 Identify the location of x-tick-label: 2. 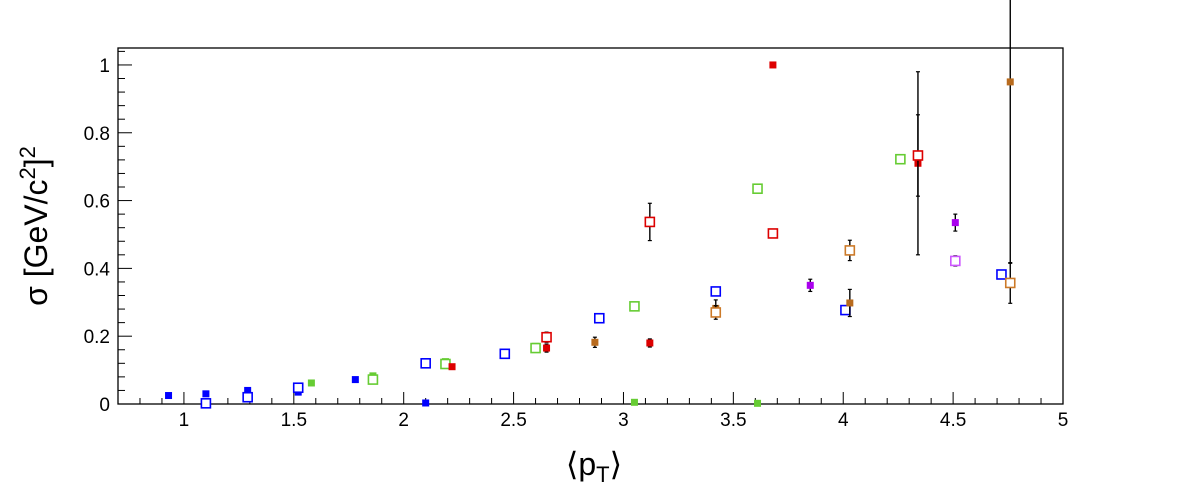
(403, 420).